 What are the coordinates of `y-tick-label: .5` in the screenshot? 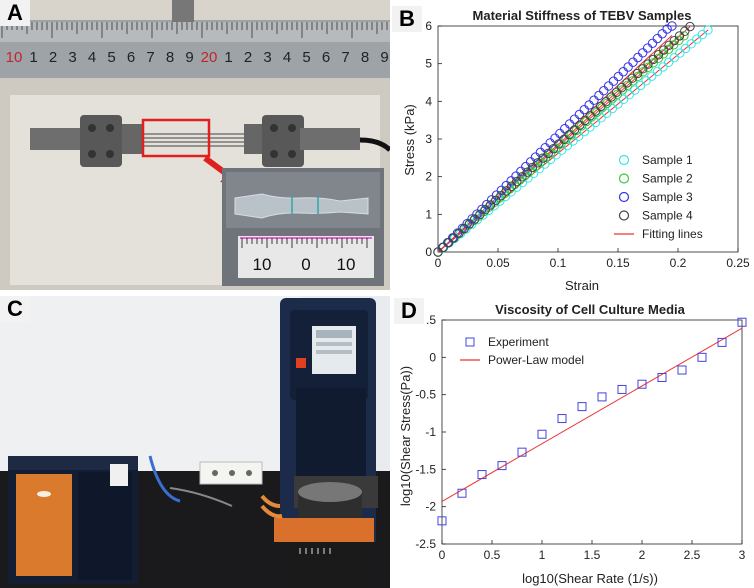 It's located at (431, 320).